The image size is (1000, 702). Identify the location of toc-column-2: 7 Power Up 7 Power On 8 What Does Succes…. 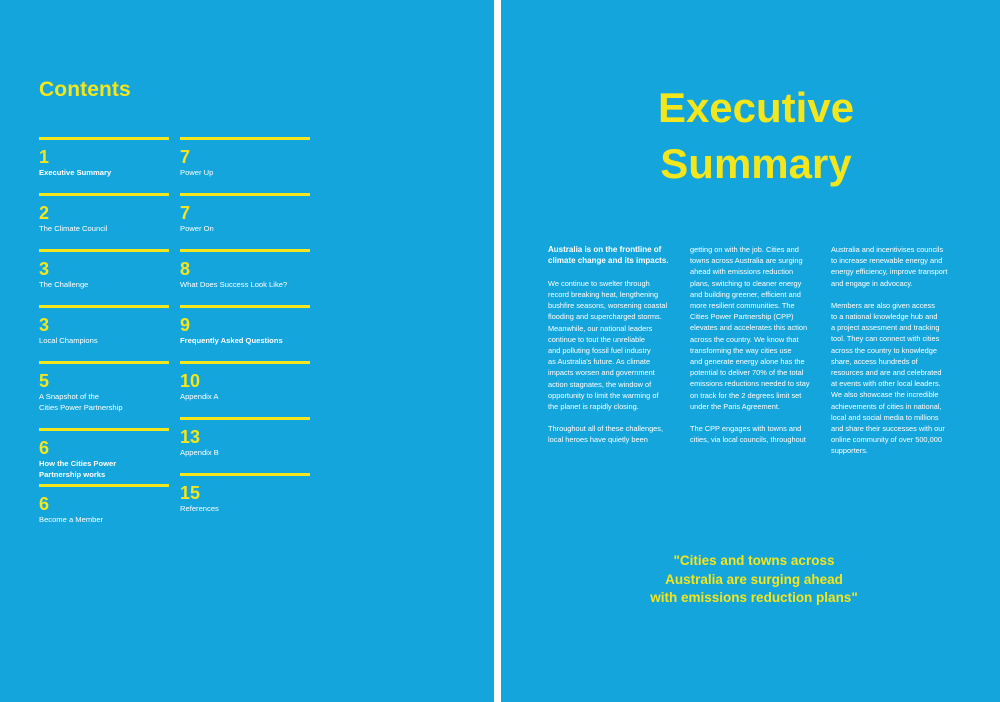
(245, 333).